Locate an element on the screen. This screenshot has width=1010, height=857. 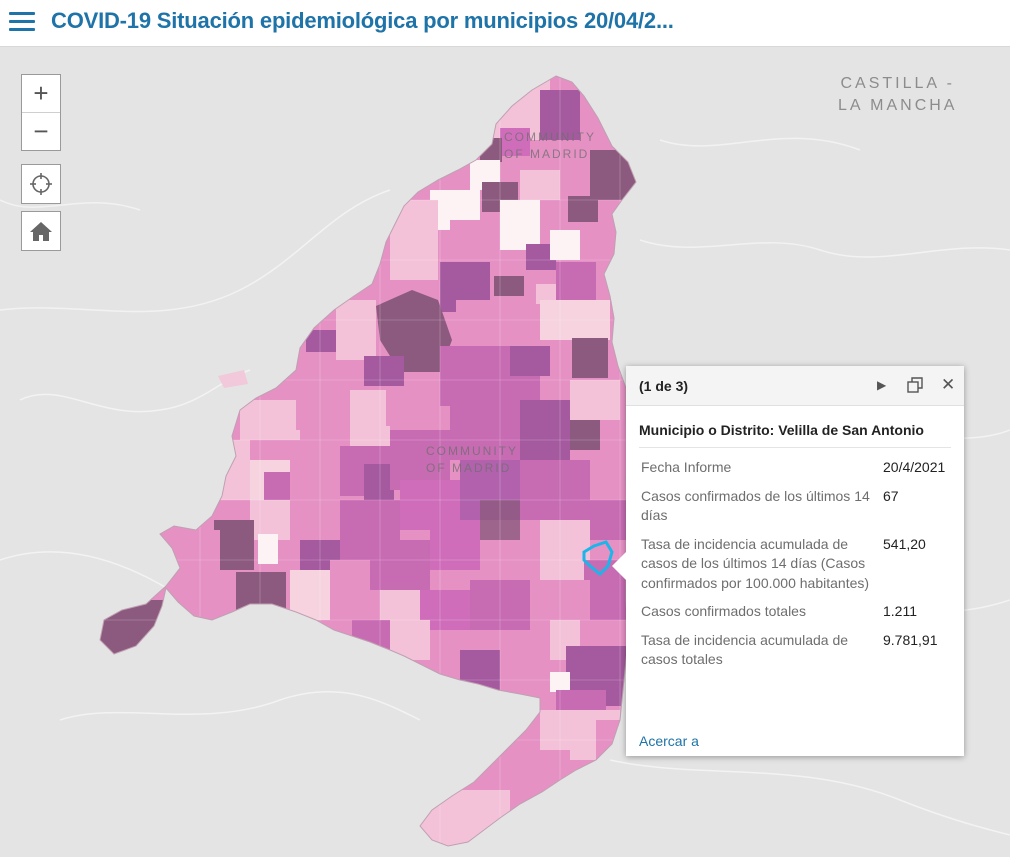
close-icon: ✕ is located at coordinates (948, 384).